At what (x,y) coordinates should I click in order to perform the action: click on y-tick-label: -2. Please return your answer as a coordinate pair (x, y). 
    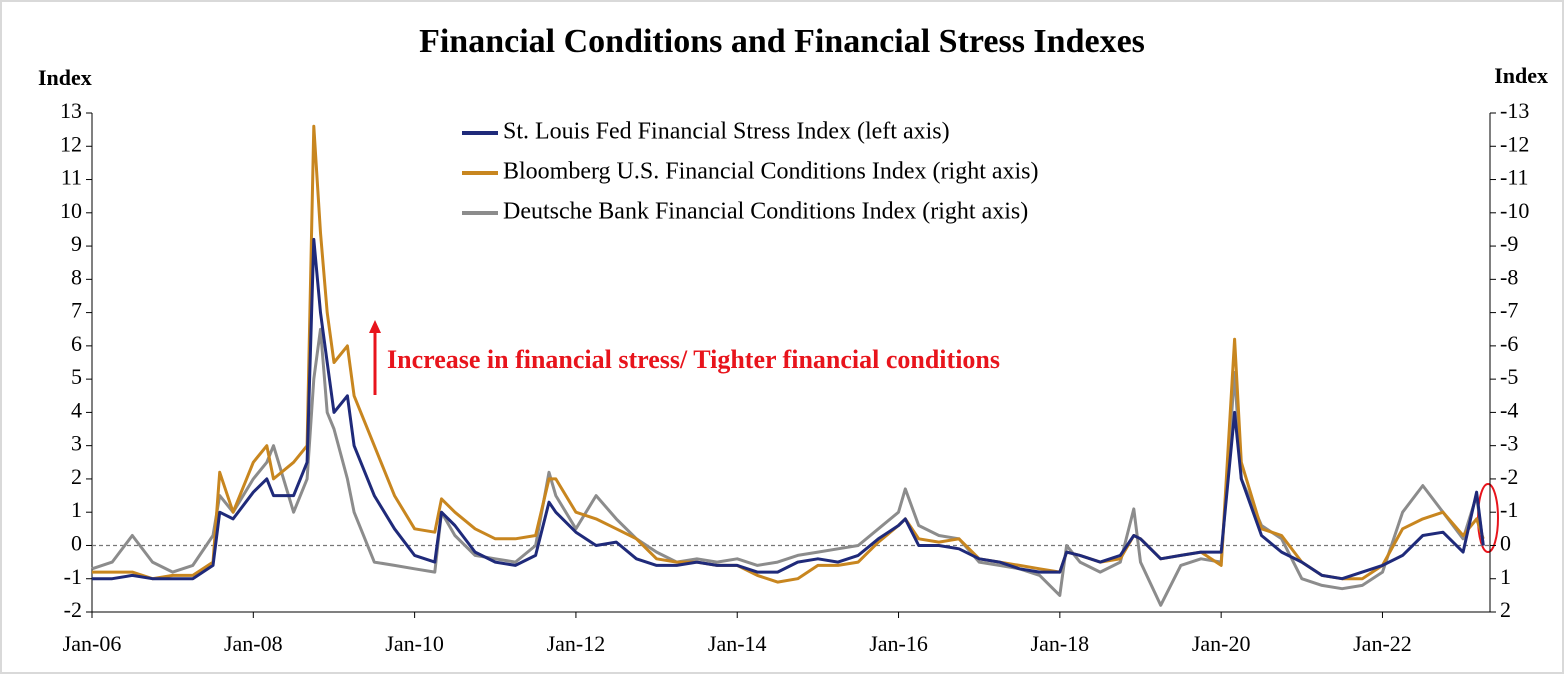
    Looking at the image, I should click on (73, 609).